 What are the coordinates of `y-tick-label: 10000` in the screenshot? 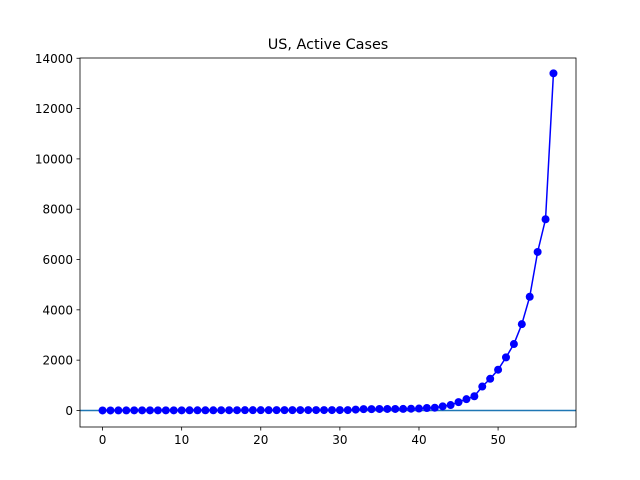 It's located at (54, 159).